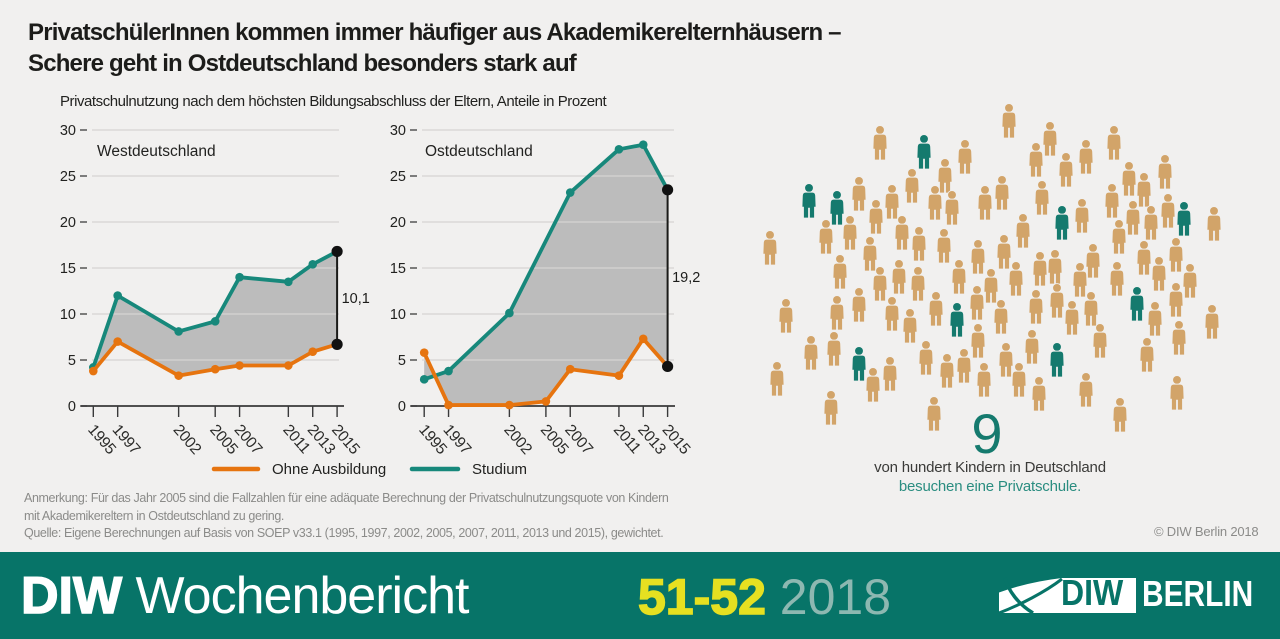 This screenshot has width=1280, height=639. I want to click on svg-text: Ohne Ausbildung, so click(329, 469).